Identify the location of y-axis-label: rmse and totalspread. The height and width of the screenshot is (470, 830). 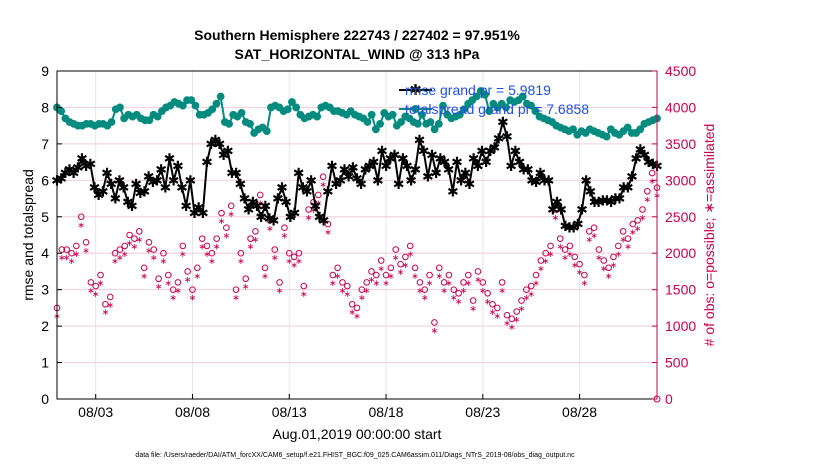
(28, 235).